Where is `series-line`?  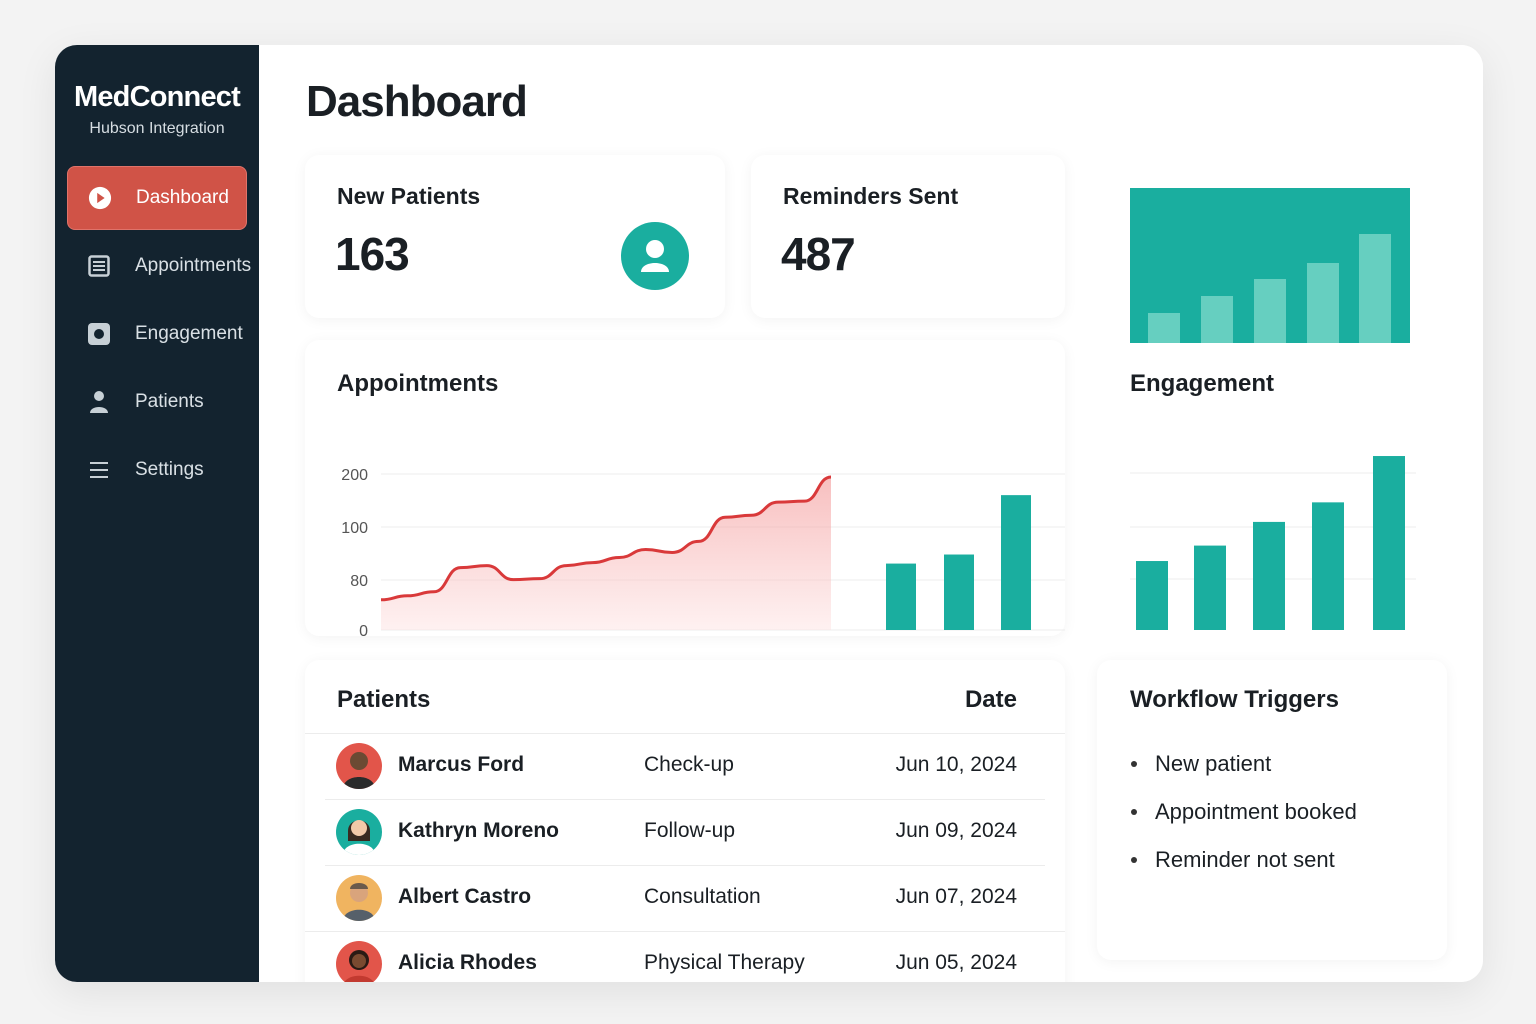 series-line is located at coordinates (606, 538).